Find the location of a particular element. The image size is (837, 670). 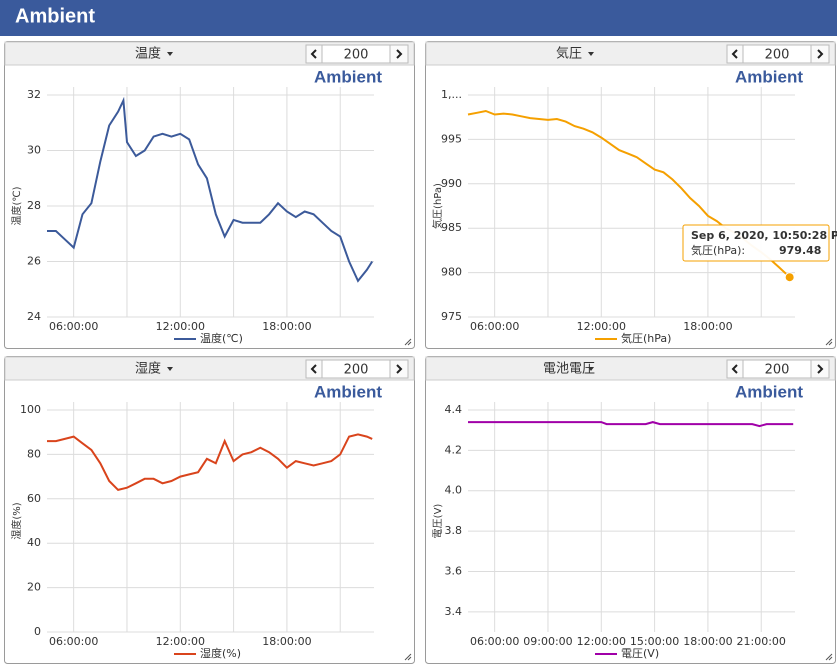

x-tick-label: 15:00:00 is located at coordinates (654, 641).